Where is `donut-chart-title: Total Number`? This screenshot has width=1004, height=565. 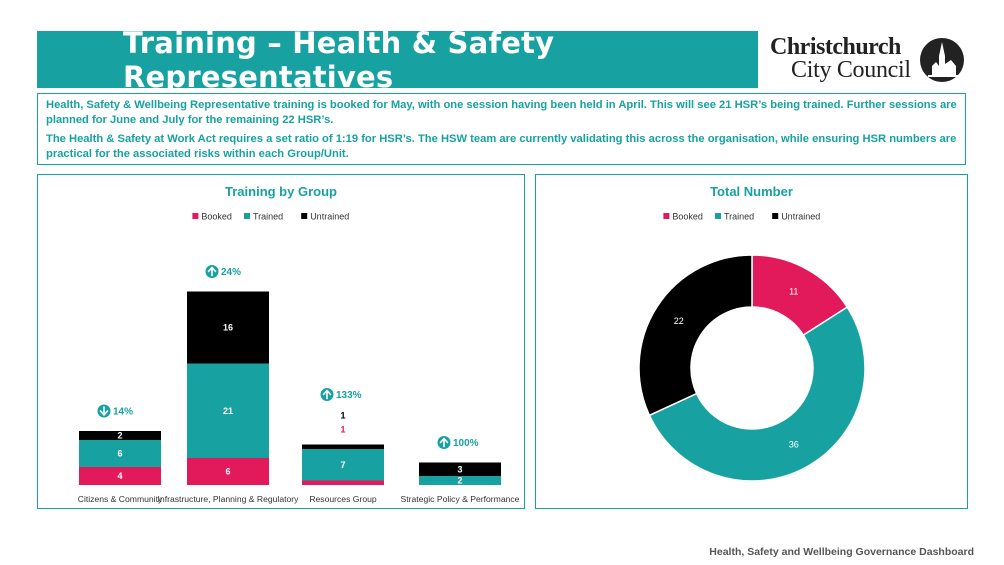
donut-chart-title: Total Number is located at coordinates (751, 191).